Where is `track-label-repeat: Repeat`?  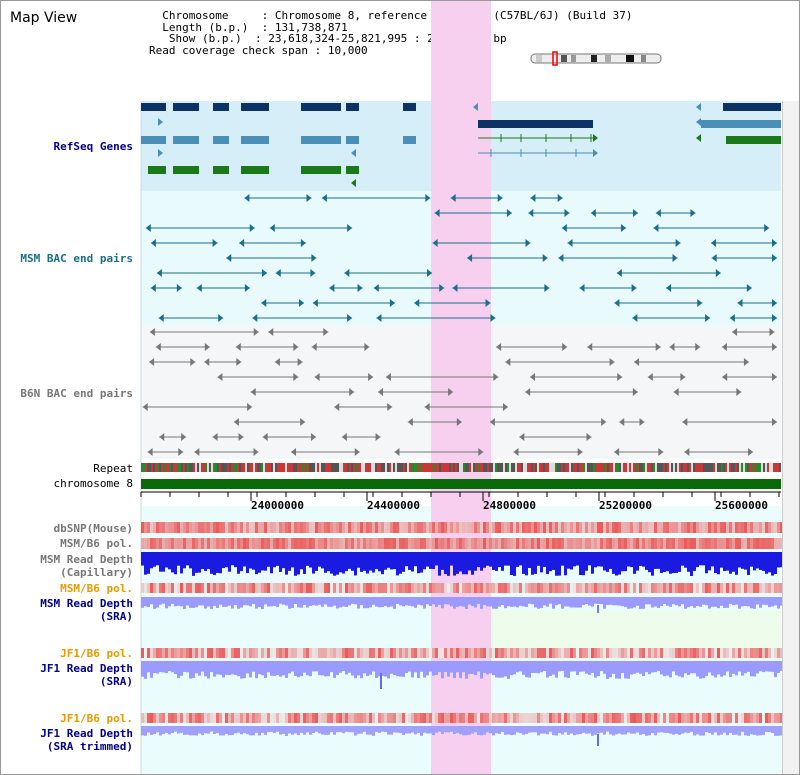 track-label-repeat: Repeat is located at coordinates (113, 468).